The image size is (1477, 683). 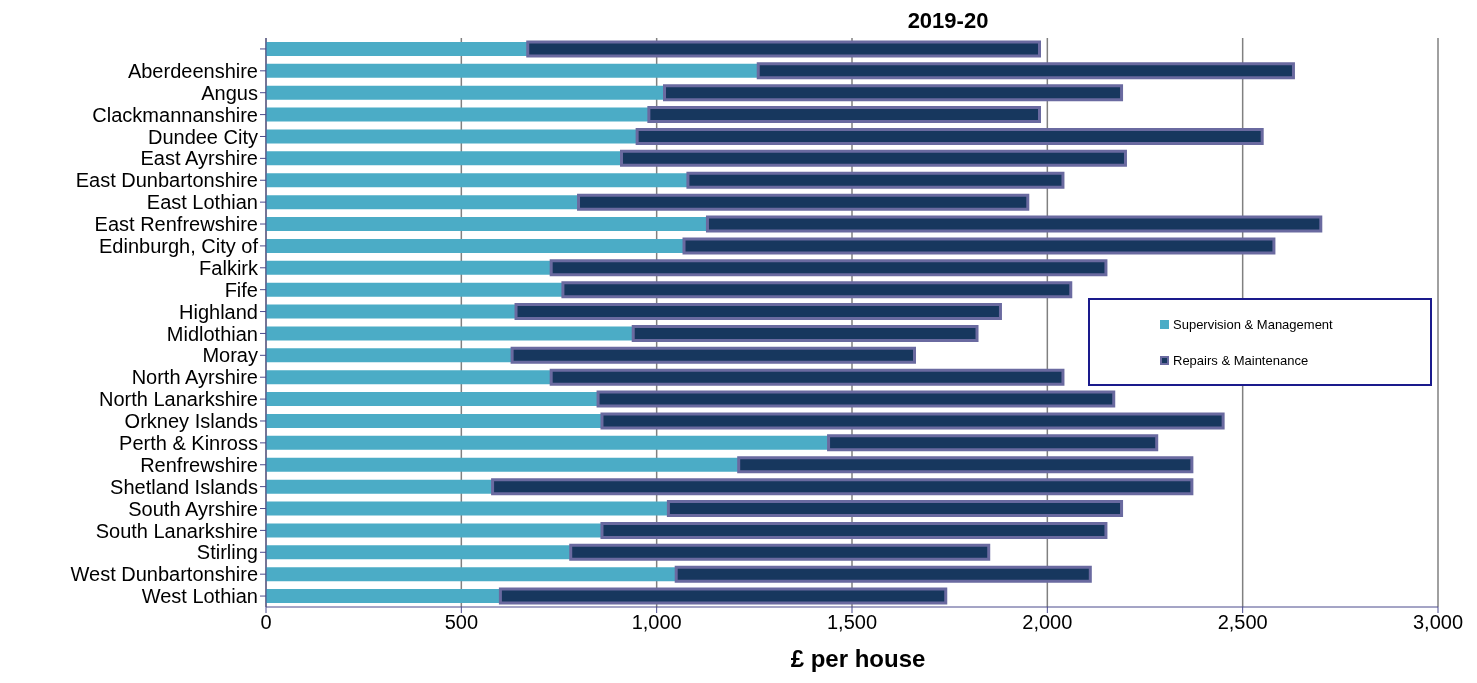 What do you see at coordinates (858, 659) in the screenshot?
I see `x-axis-title: £ per house` at bounding box center [858, 659].